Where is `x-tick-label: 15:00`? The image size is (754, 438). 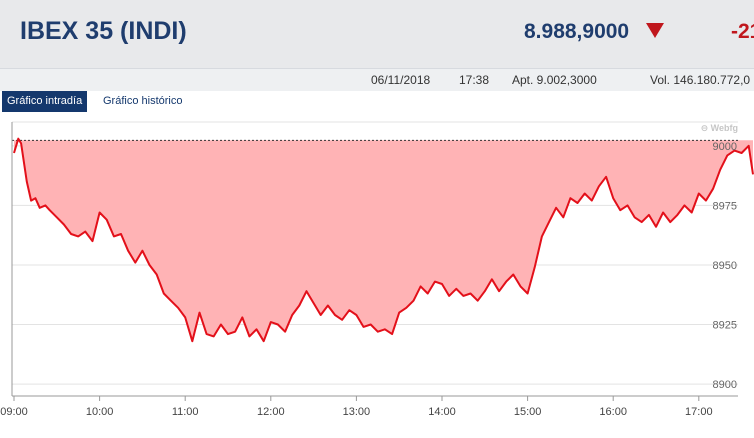 x-tick-label: 15:00 is located at coordinates (528, 412).